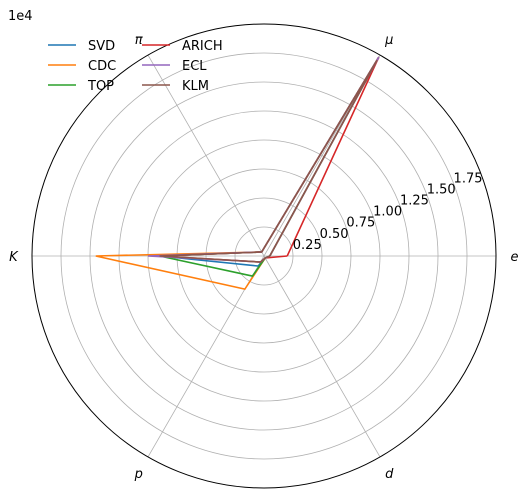 This screenshot has height=497, width=531. I want to click on legend-label: CDC, so click(102, 66).